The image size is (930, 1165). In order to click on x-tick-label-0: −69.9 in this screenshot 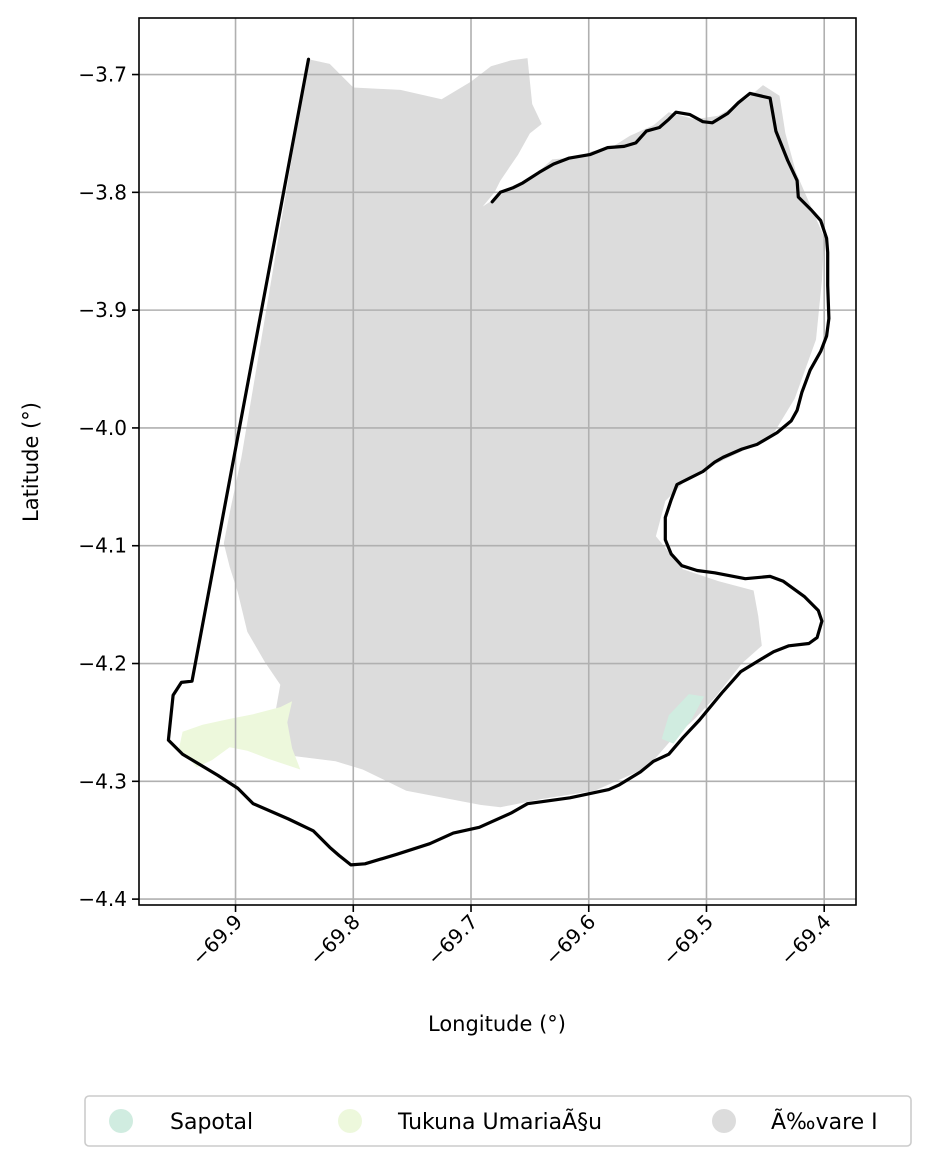, I will do `click(217, 940)`.